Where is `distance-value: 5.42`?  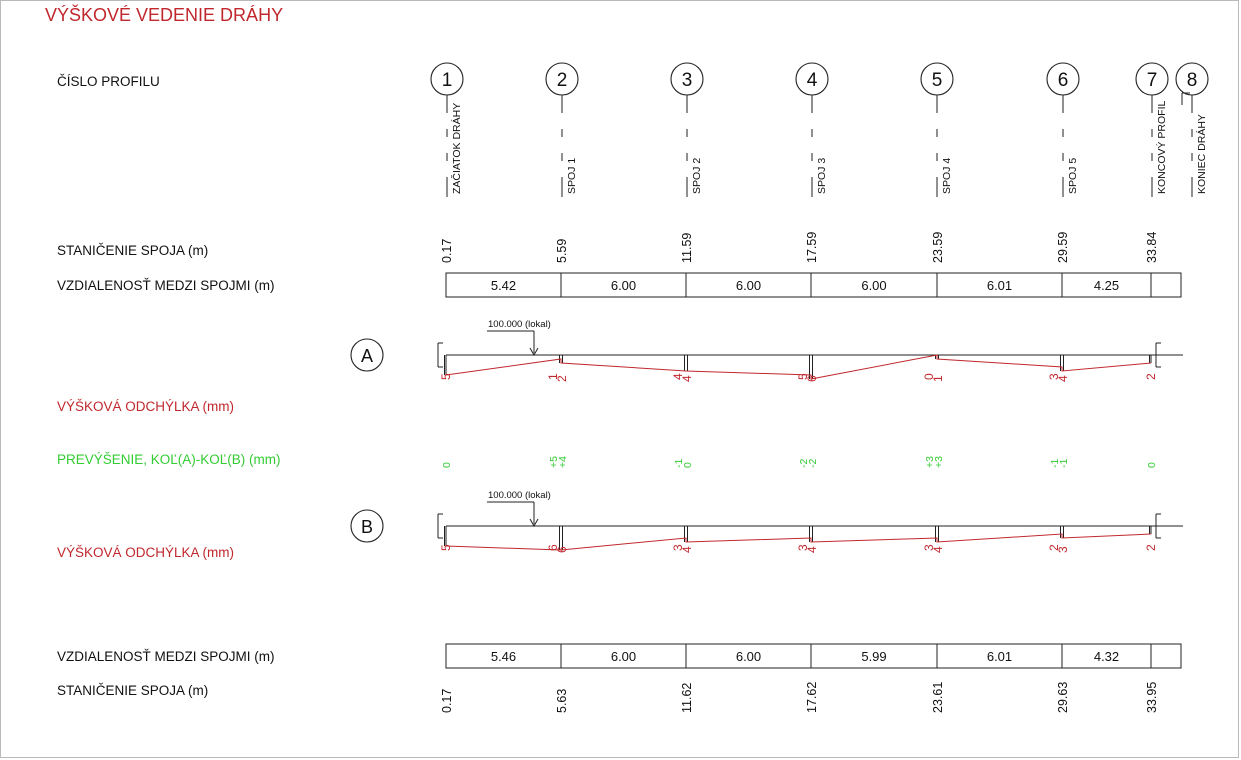 distance-value: 5.42 is located at coordinates (503, 285).